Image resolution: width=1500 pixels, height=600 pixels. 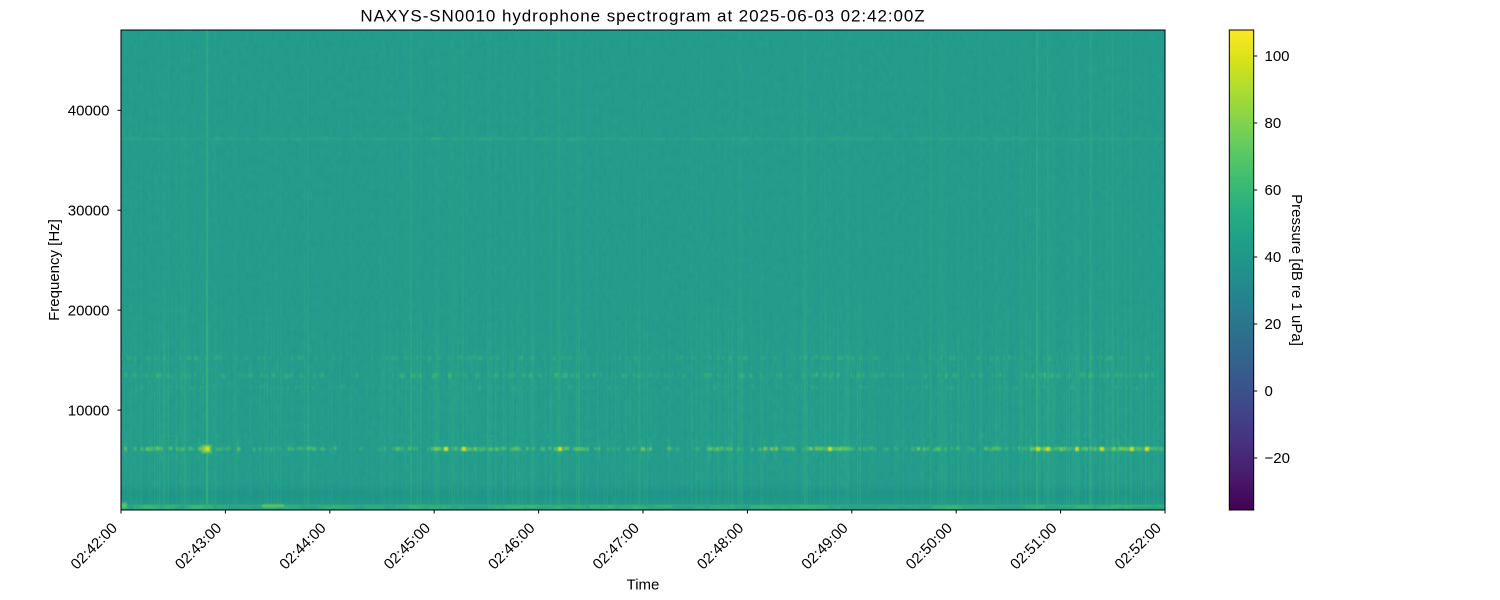 I want to click on svg-text: 40000, so click(x=89, y=111).